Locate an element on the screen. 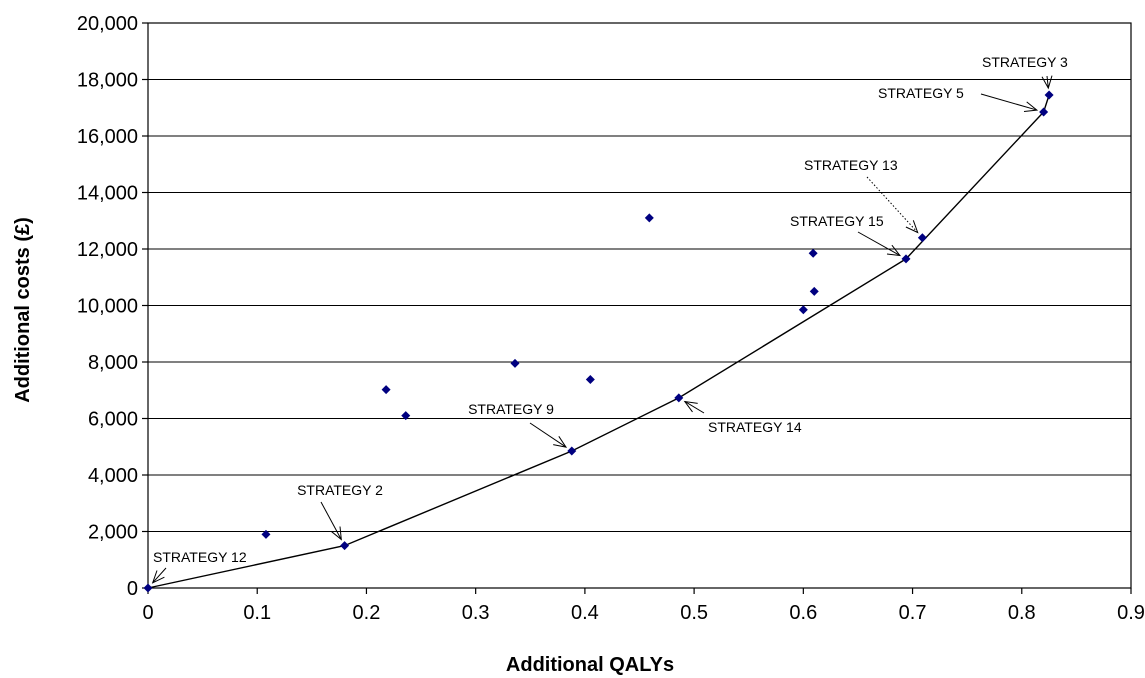  annotation-label: STRATEGY 3 is located at coordinates (1025, 62).